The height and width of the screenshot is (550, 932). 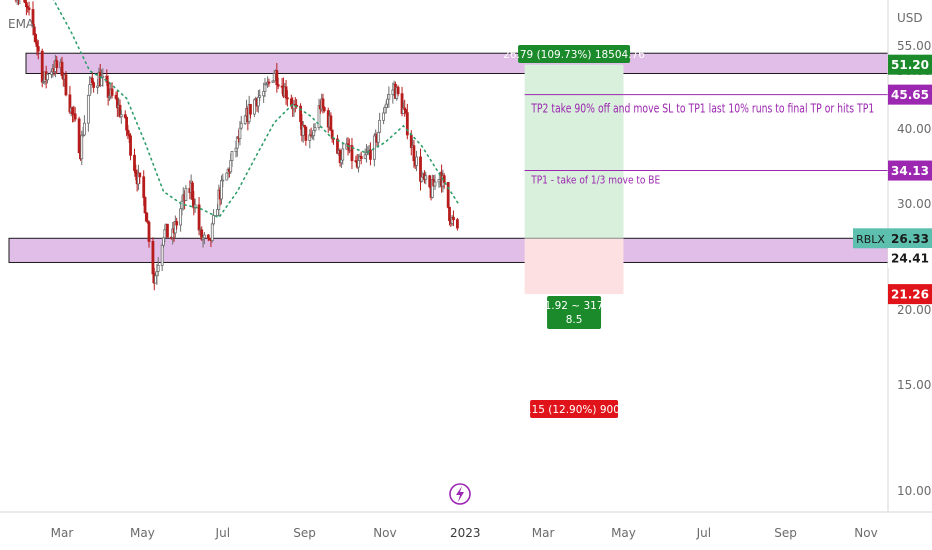 What do you see at coordinates (910, 64) in the screenshot?
I see `price-label-51-20-bg` at bounding box center [910, 64].